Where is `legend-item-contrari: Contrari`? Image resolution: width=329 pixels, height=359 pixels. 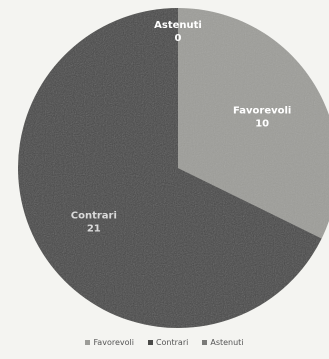
legend-item-contrari: Contrari is located at coordinates (168, 342).